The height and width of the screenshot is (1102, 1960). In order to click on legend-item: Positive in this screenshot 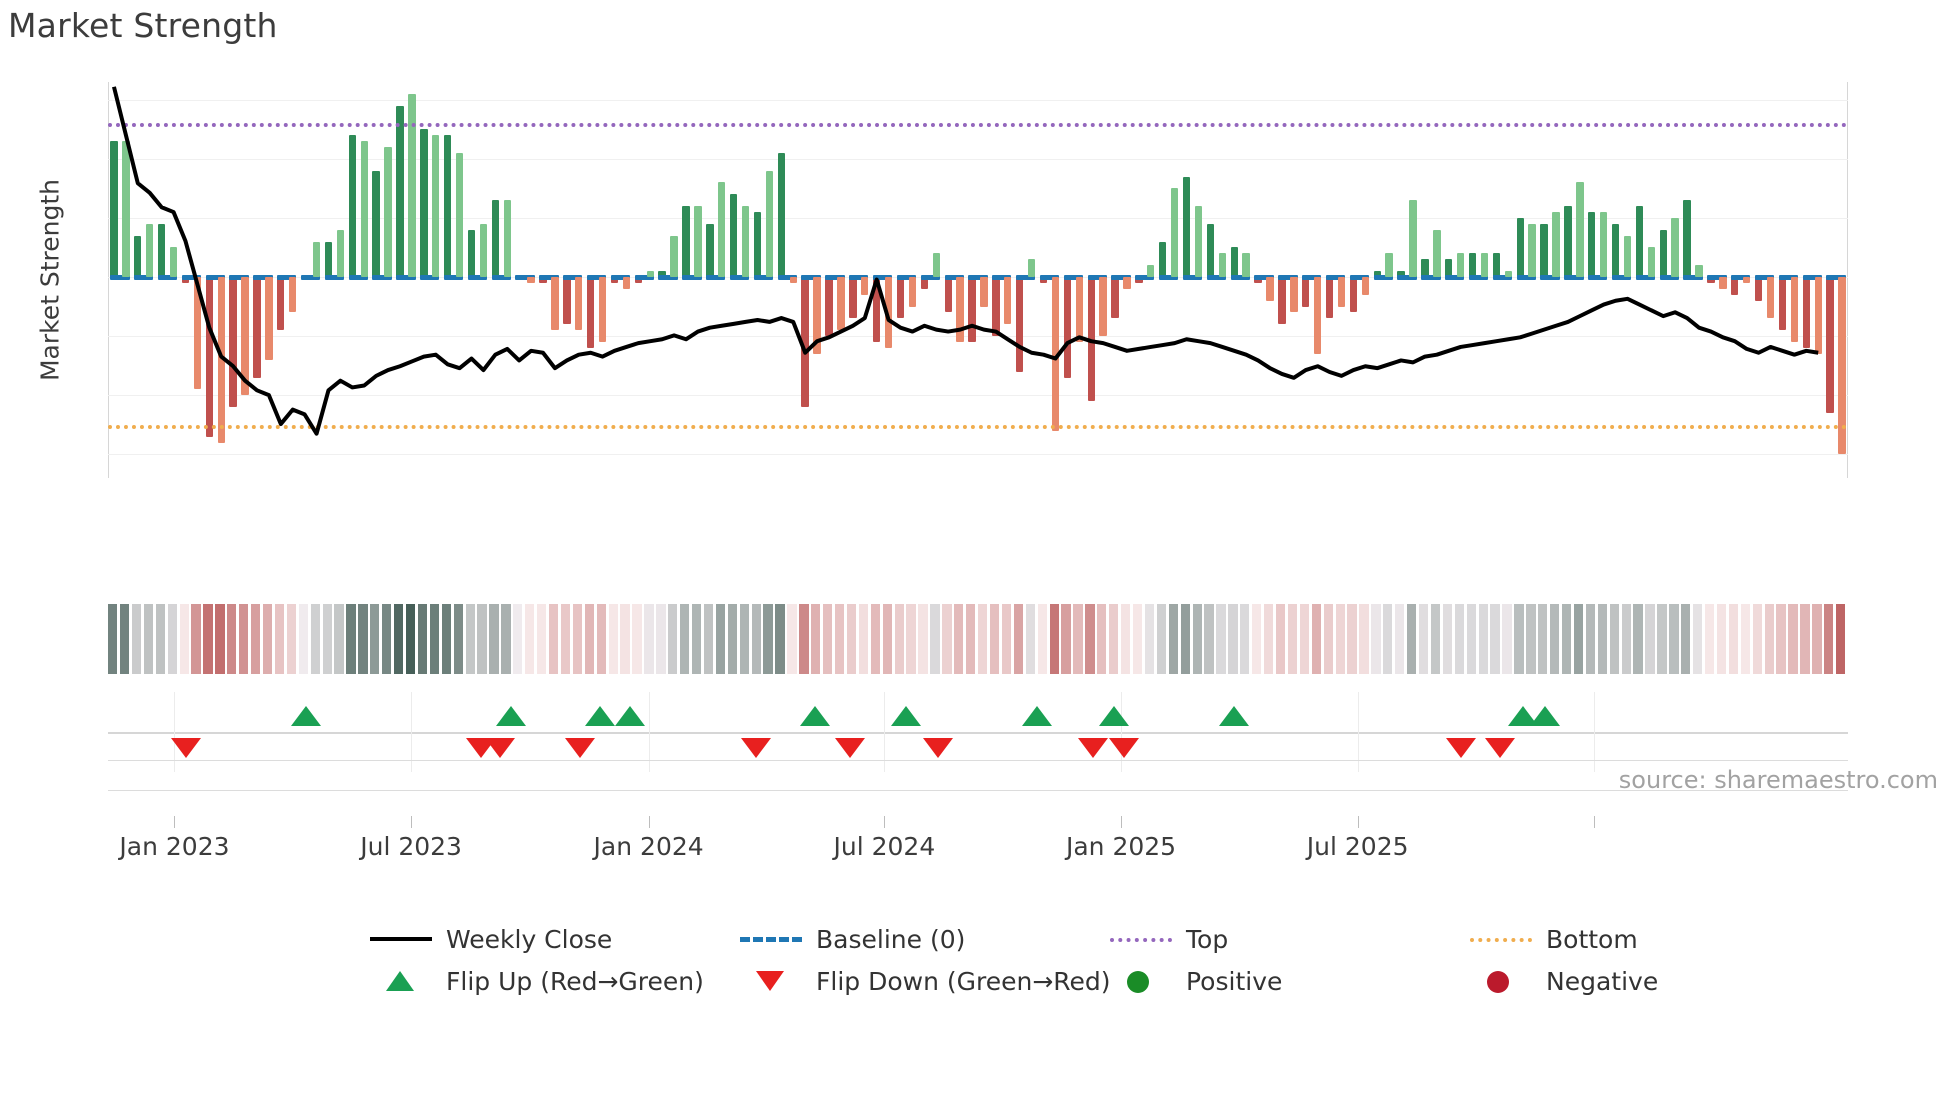, I will do `click(1196, 981)`.